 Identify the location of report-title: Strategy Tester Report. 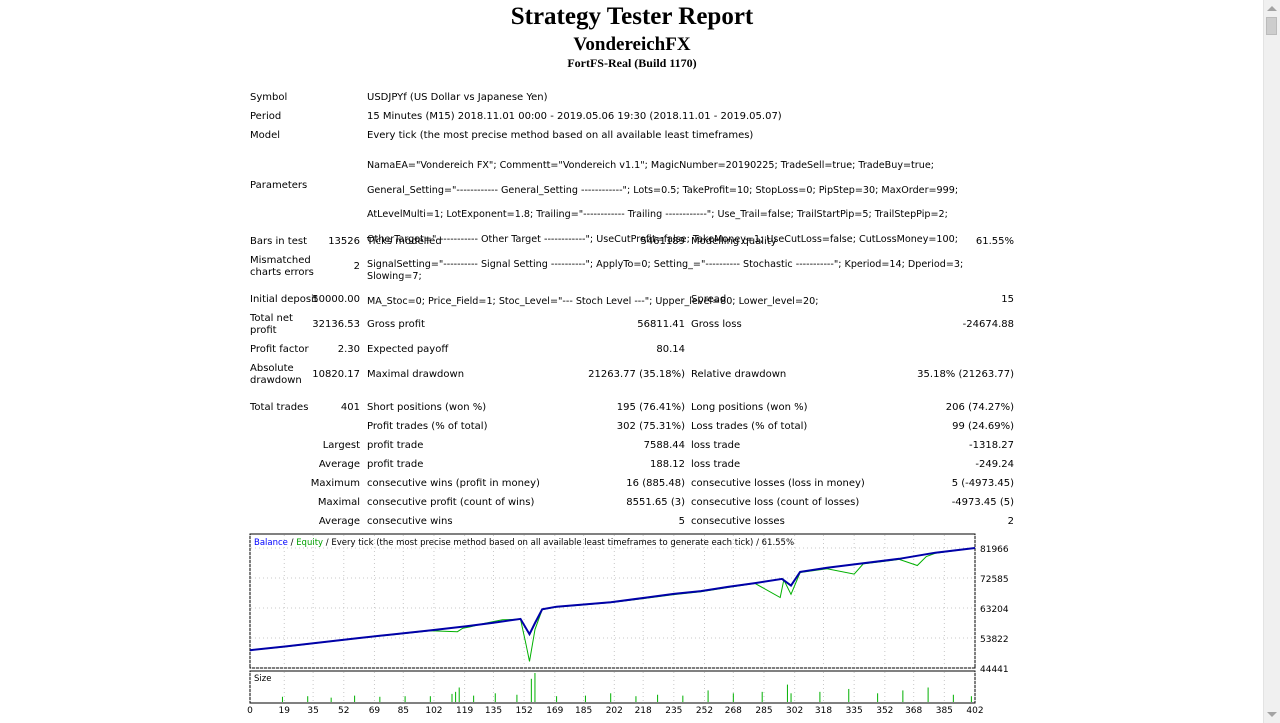
(632, 16).